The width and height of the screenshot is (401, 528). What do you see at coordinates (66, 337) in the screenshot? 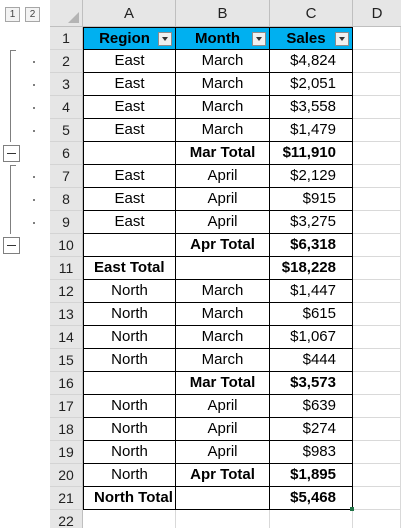
I see `row-header: 14` at bounding box center [66, 337].